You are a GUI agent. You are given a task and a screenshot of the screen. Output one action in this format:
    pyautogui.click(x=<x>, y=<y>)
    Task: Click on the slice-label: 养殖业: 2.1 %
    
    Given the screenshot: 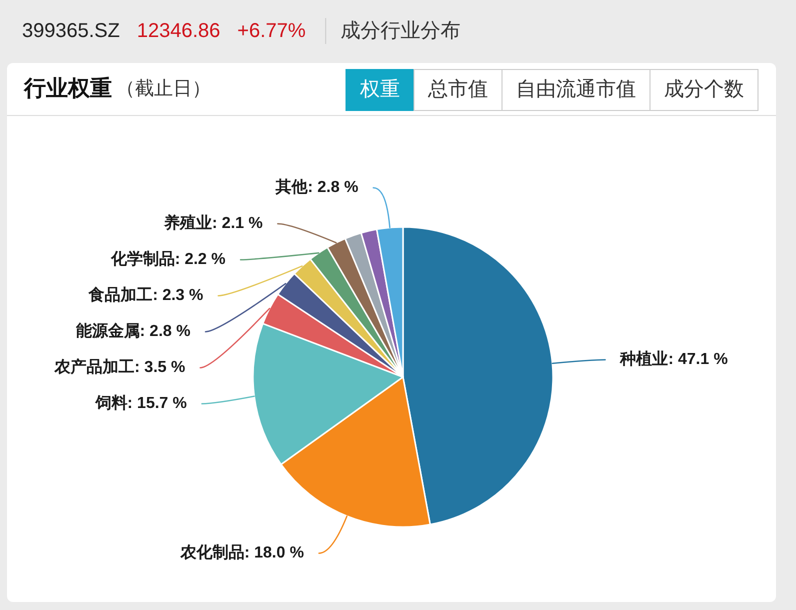 What is the action you would take?
    pyautogui.click(x=213, y=222)
    